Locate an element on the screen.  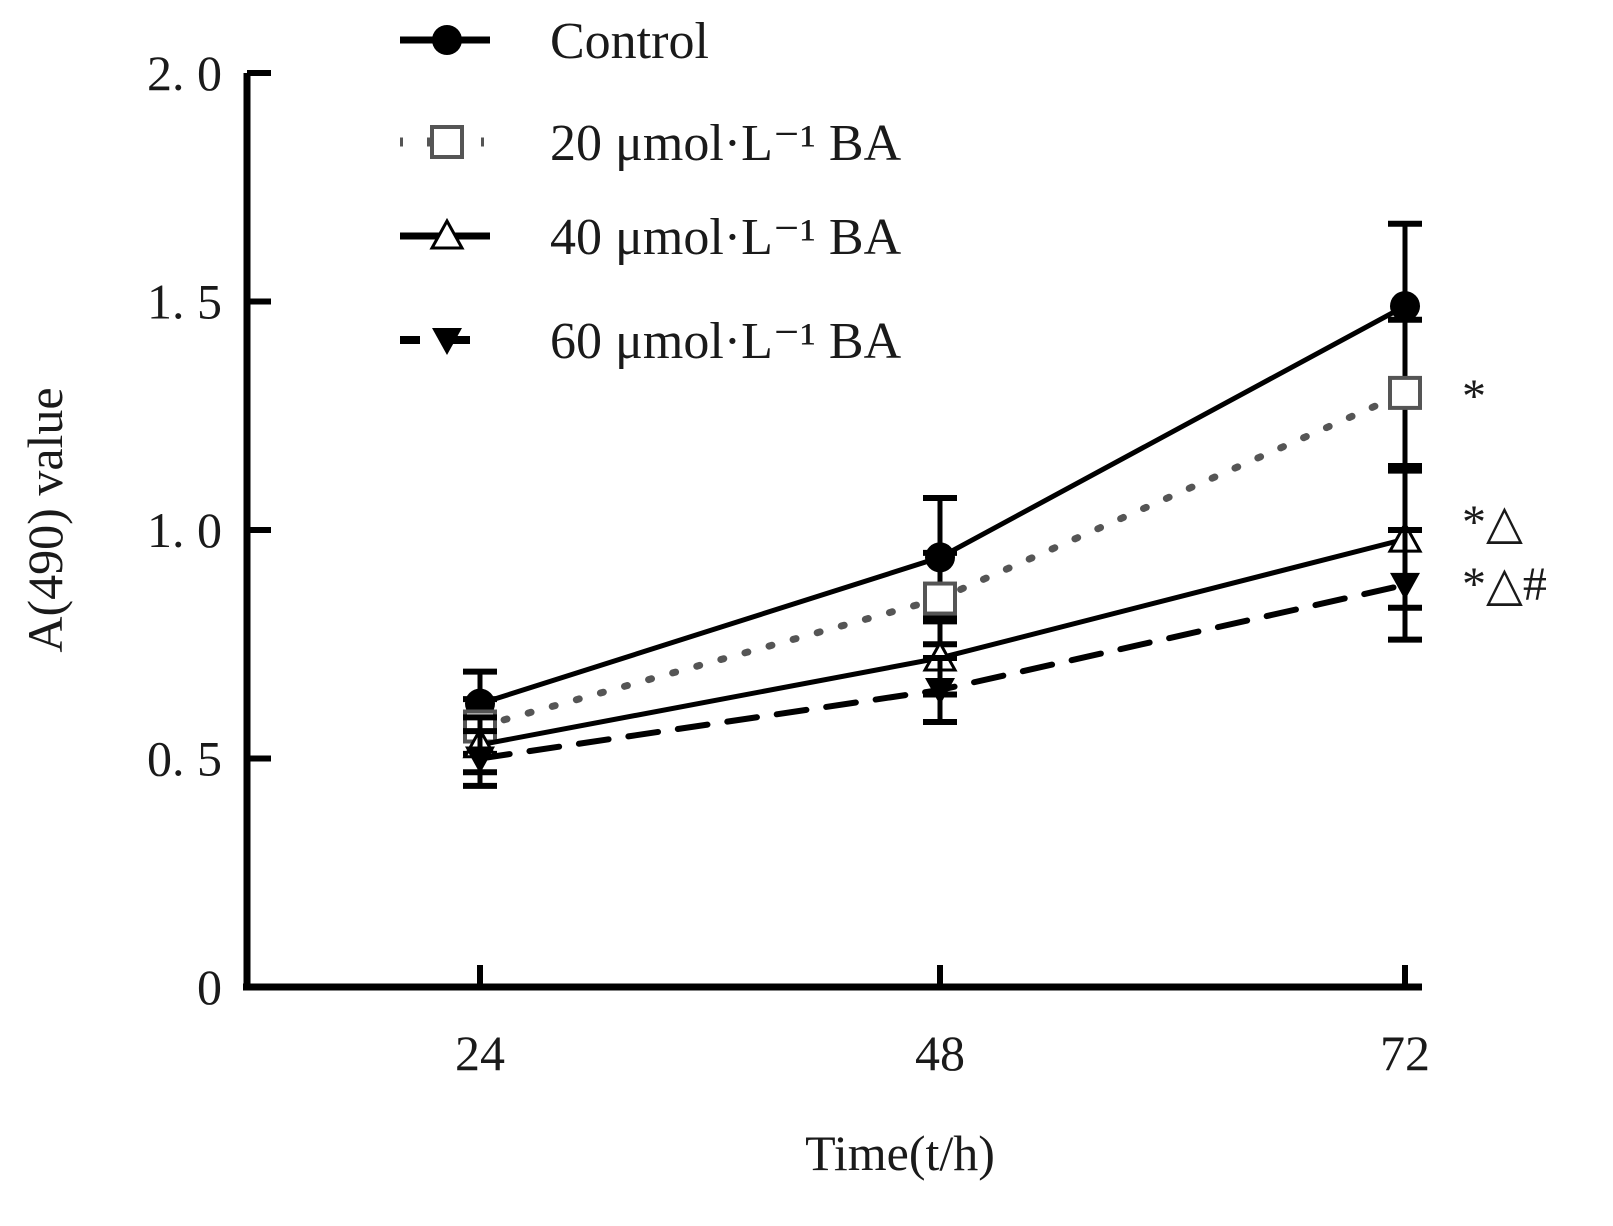
y-tick-label: 1. 0 is located at coordinates (184, 530).